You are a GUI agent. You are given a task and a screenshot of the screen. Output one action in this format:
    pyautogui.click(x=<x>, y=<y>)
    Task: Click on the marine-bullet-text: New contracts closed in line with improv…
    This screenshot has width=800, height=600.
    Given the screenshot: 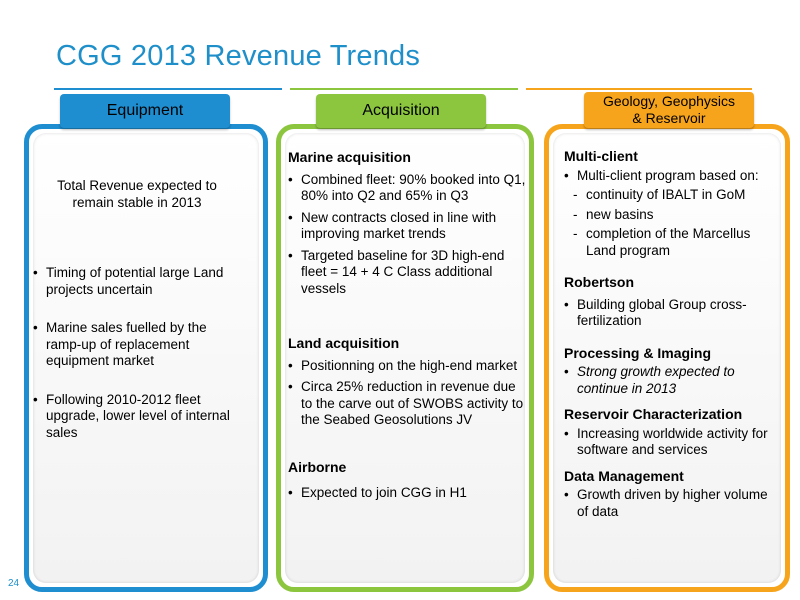 What is the action you would take?
    pyautogui.click(x=399, y=225)
    